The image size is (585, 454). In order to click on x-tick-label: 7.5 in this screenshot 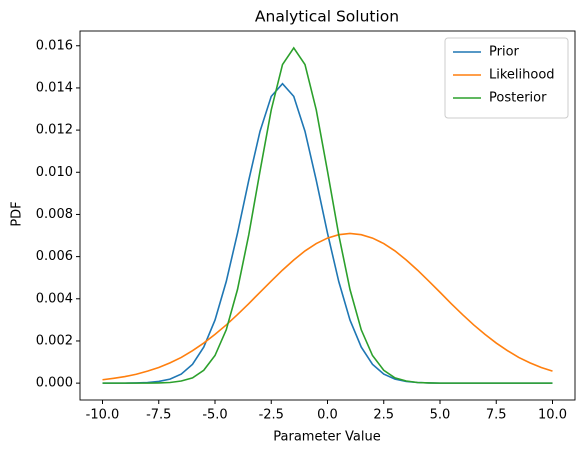, I will do `click(496, 415)`.